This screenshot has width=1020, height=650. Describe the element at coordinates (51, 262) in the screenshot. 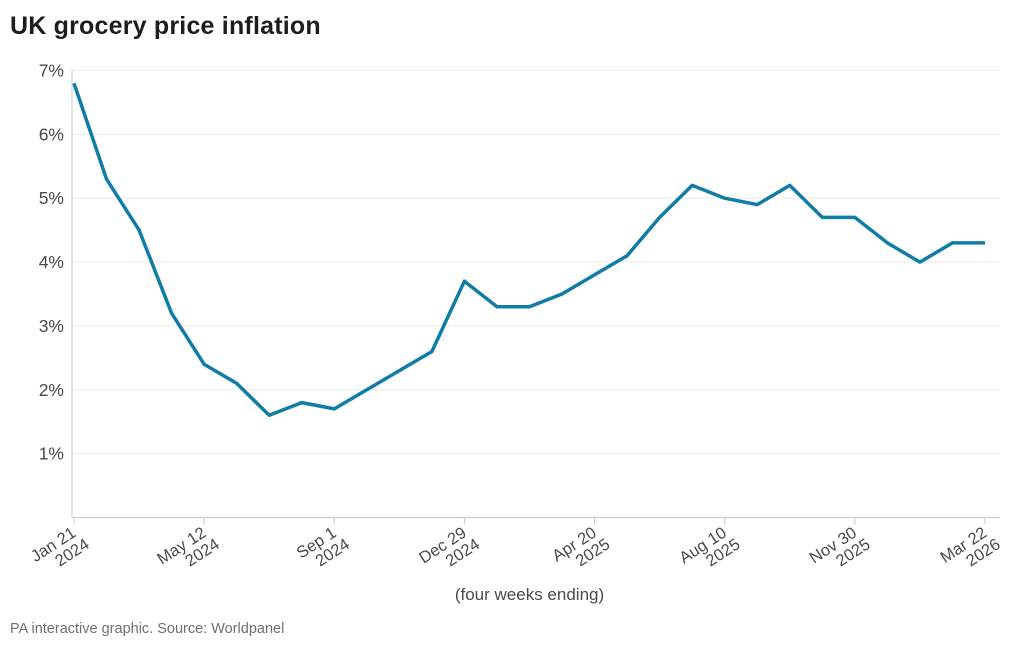

I see `y-tick-label: 4%` at that location.